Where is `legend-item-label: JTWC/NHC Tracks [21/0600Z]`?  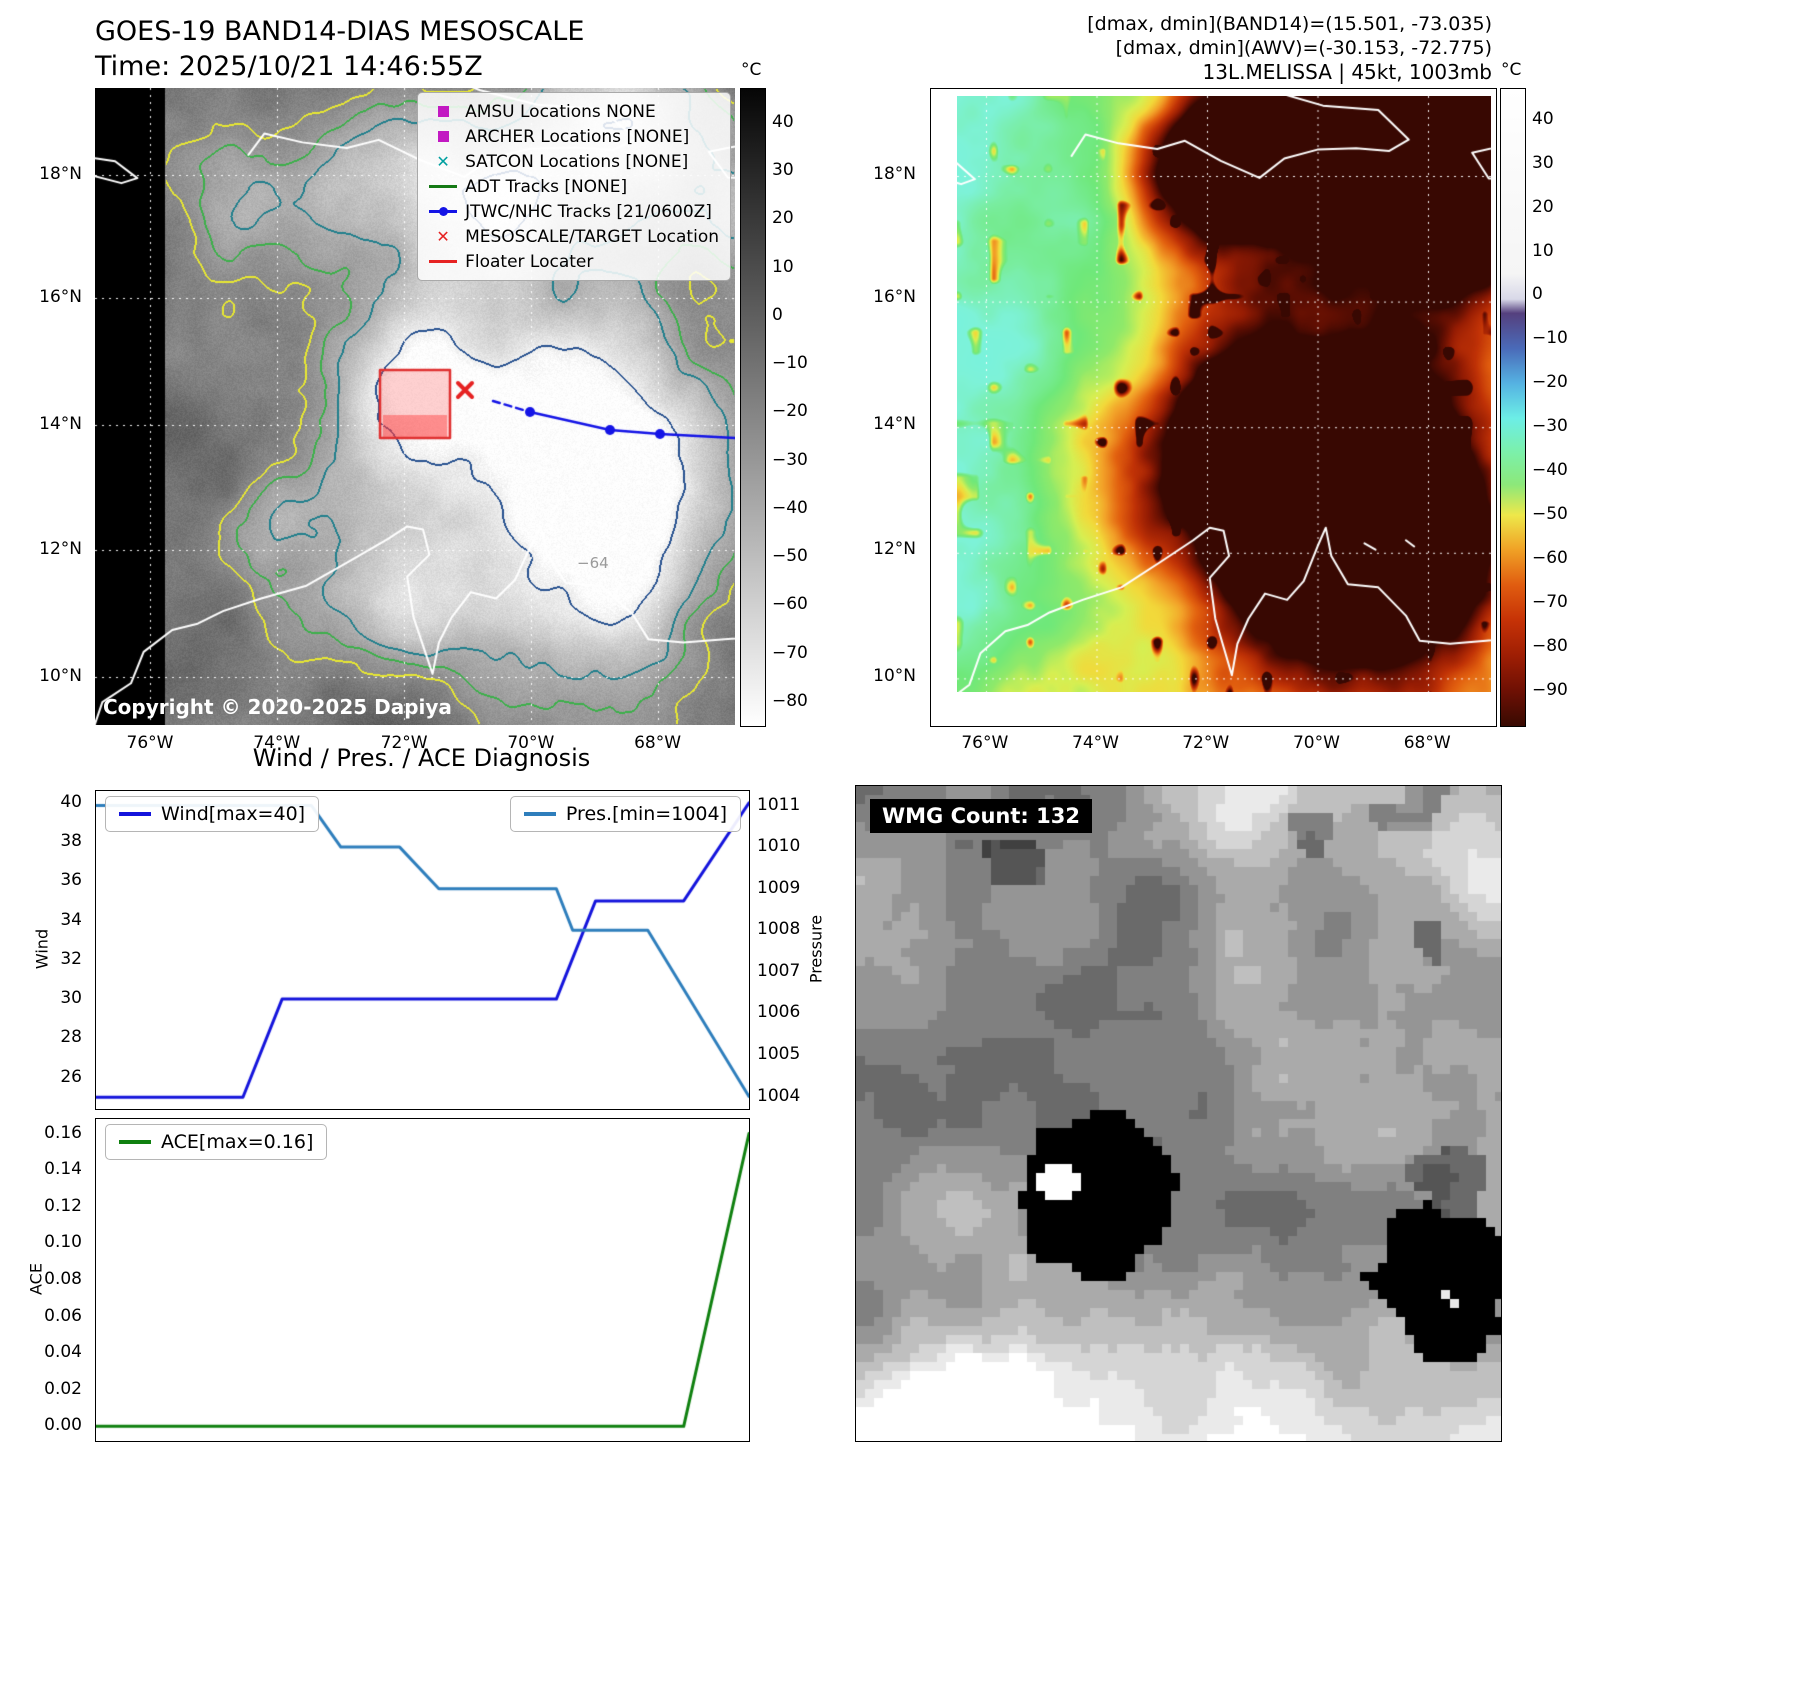 legend-item-label: JTWC/NHC Tracks [21/0600Z] is located at coordinates (588, 211).